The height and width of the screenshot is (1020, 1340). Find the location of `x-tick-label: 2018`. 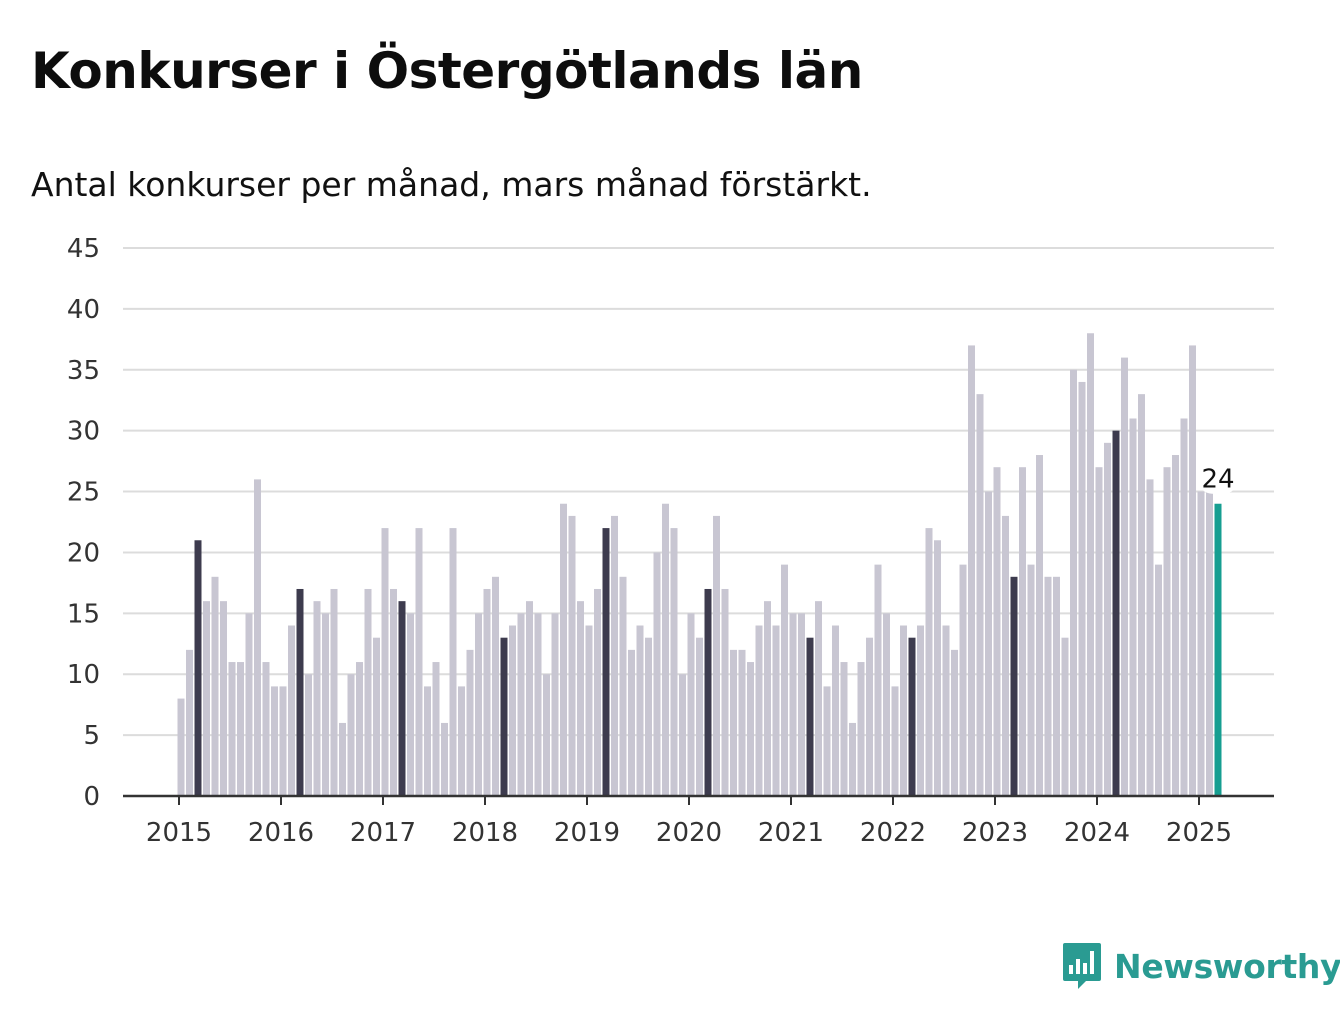

x-tick-label: 2018 is located at coordinates (485, 833).